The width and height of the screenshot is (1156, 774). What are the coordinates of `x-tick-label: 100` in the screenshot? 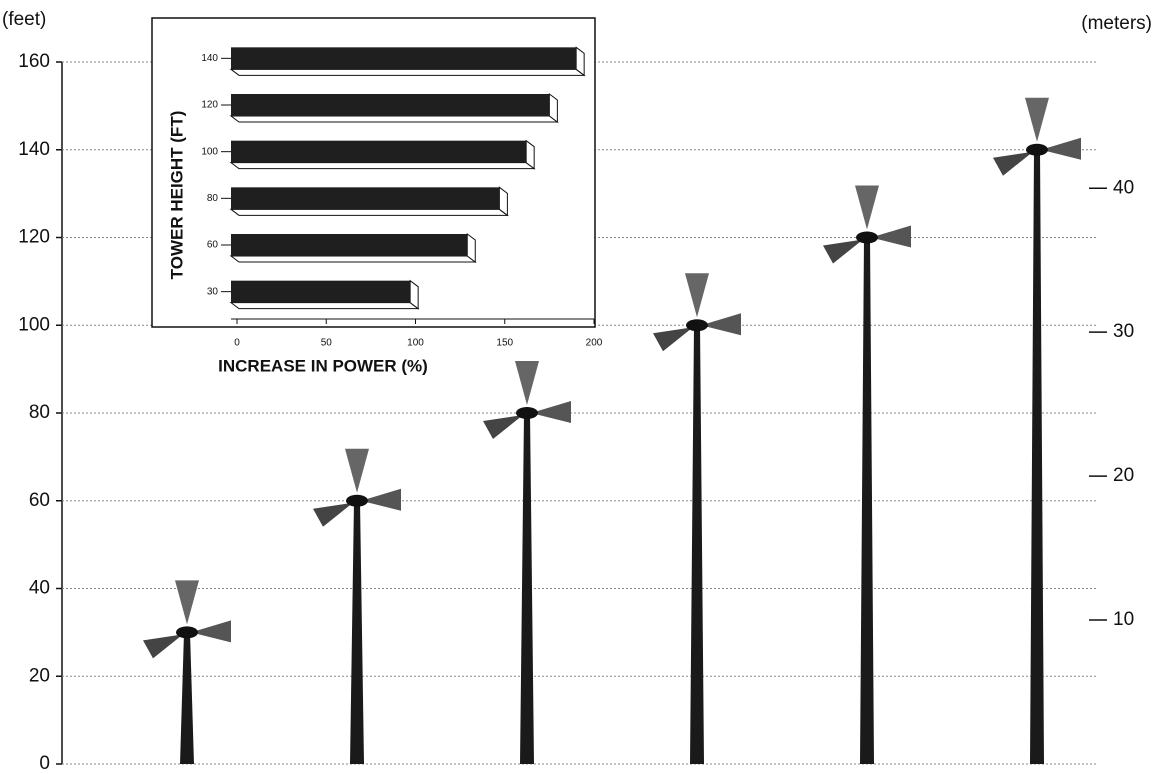 It's located at (415, 343).